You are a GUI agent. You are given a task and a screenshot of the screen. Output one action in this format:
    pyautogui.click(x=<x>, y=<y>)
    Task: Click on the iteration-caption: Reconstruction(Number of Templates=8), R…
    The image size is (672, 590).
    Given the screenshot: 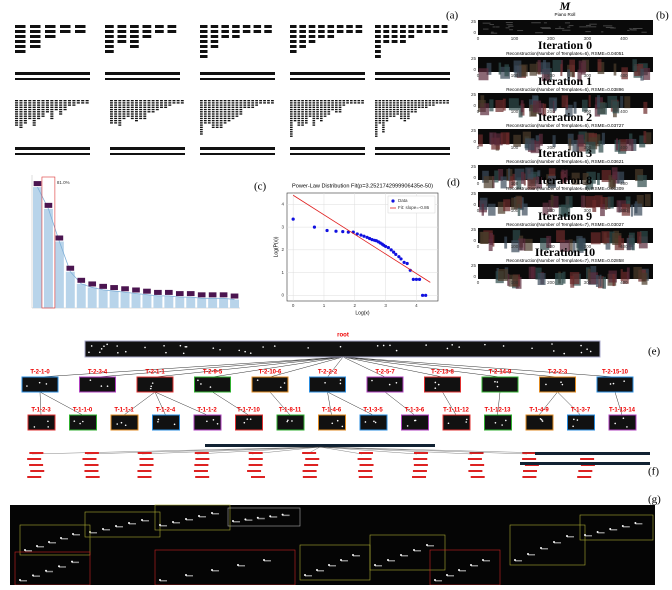 What is the action you would take?
    pyautogui.click(x=565, y=188)
    